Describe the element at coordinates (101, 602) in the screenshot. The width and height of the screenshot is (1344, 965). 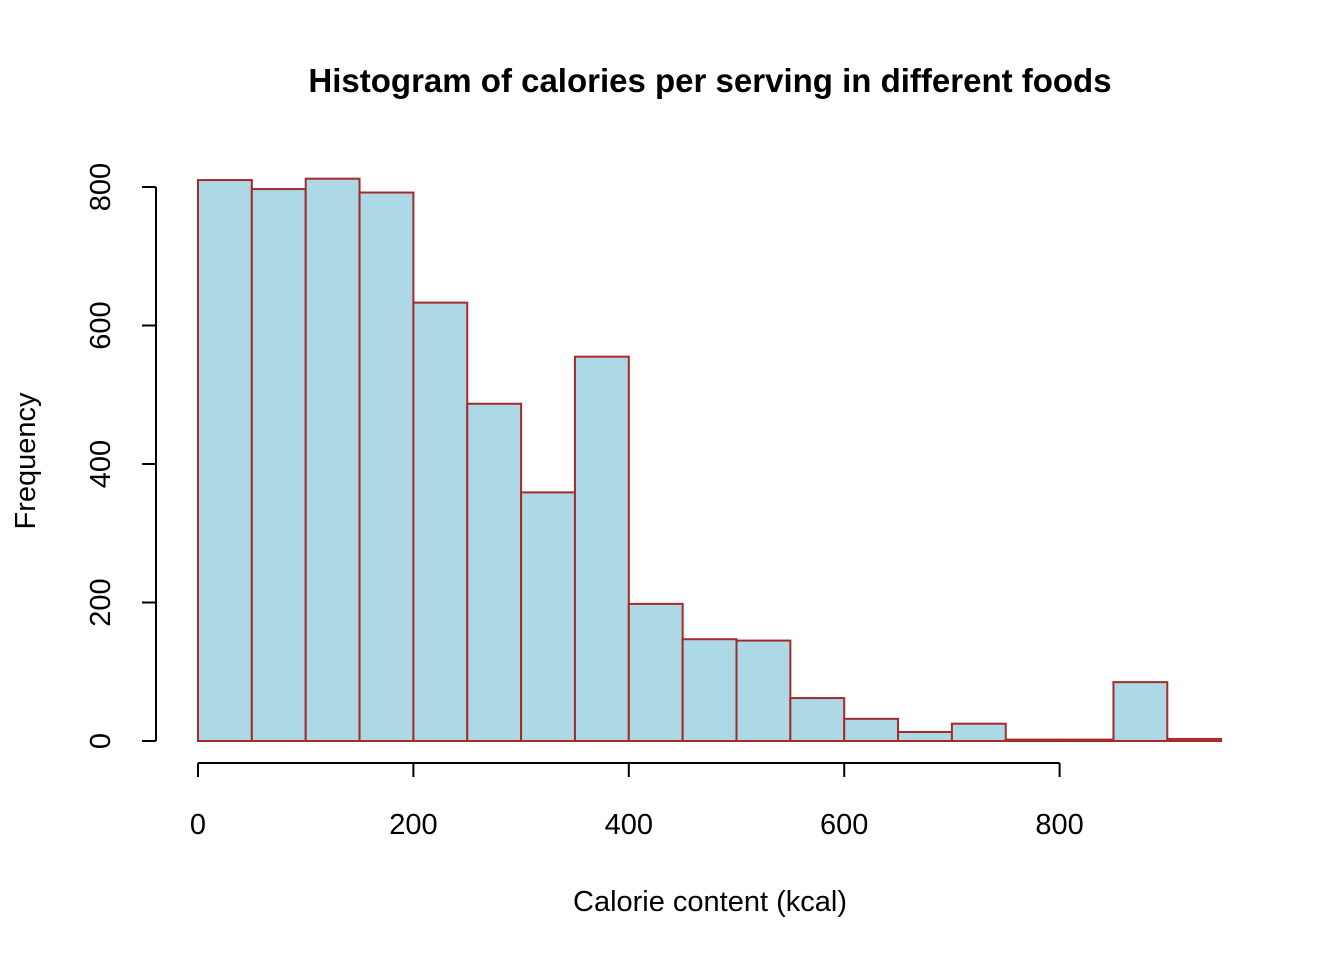
I see `y-tick-label: 200` at that location.